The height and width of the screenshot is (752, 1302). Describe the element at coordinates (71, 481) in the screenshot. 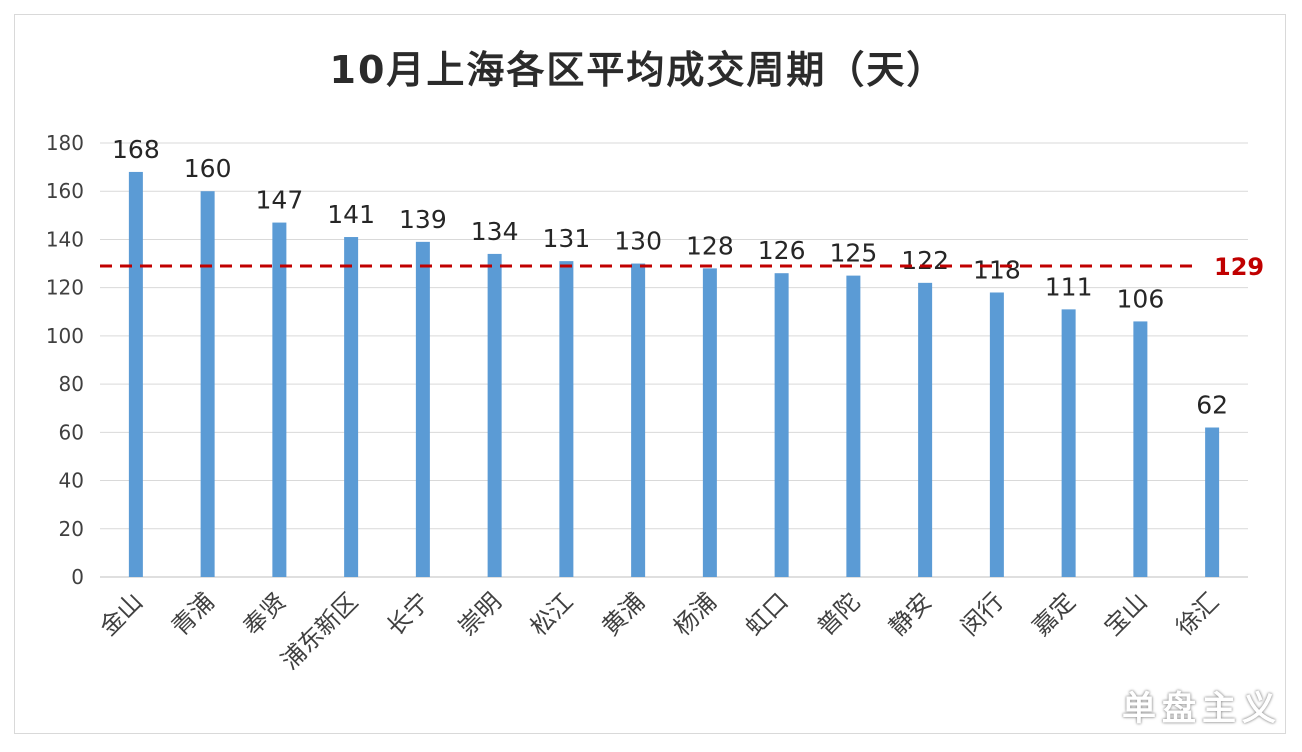

I see `y-tick-label: 40` at that location.